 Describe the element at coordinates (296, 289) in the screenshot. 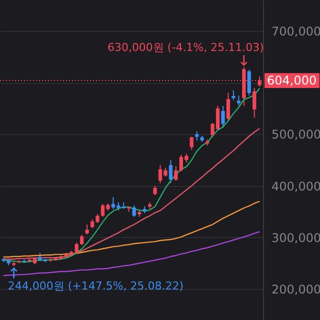

I see `y-tick-label: 200,000` at that location.